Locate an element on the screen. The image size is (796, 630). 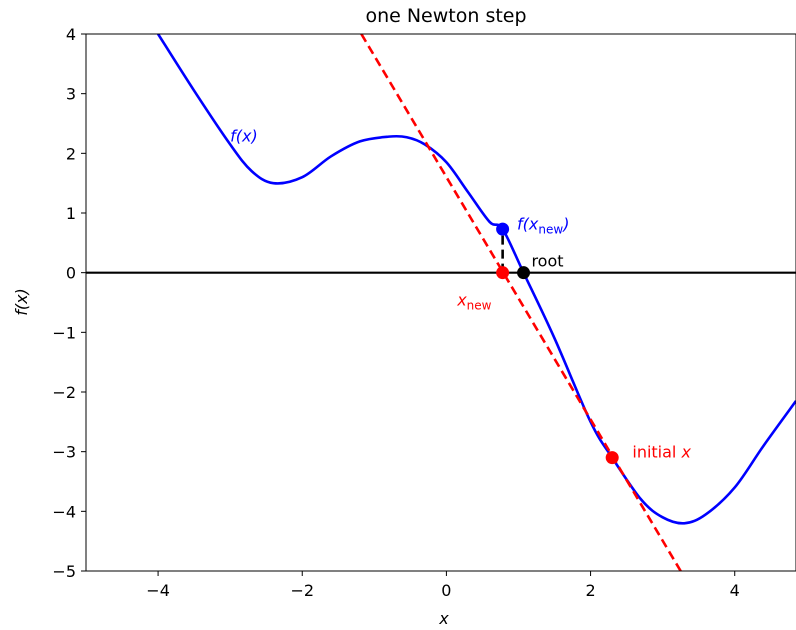
x-tick-label: −4 is located at coordinates (158, 590).